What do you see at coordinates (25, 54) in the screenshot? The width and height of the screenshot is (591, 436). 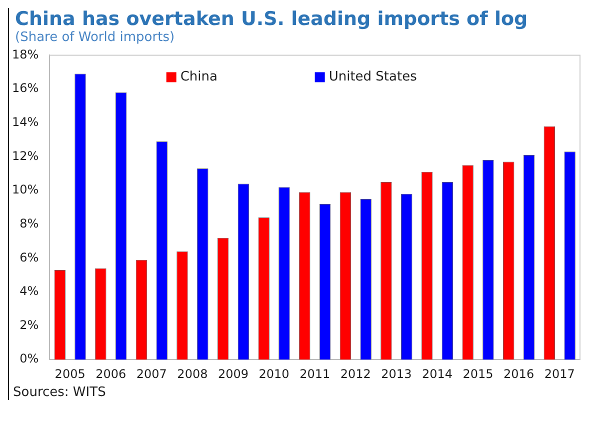 I see `y-tick-label: 18%` at bounding box center [25, 54].